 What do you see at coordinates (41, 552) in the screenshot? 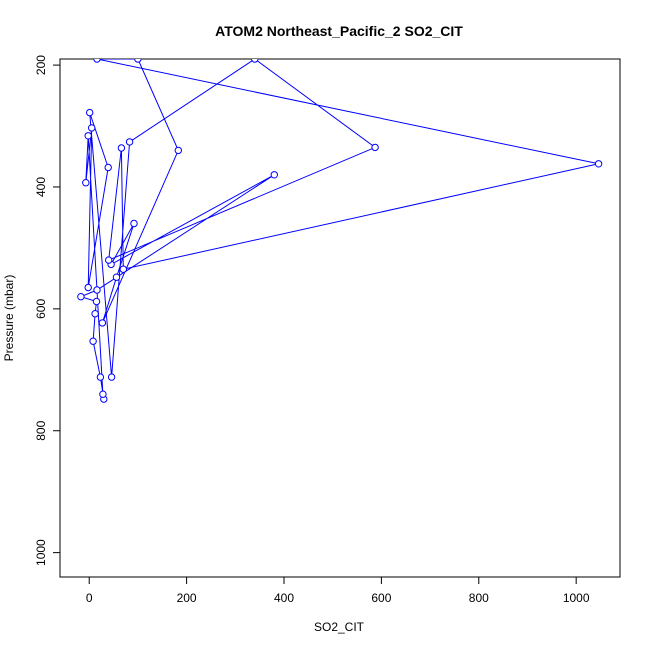
I see `y-tick-label: 1000` at bounding box center [41, 552].